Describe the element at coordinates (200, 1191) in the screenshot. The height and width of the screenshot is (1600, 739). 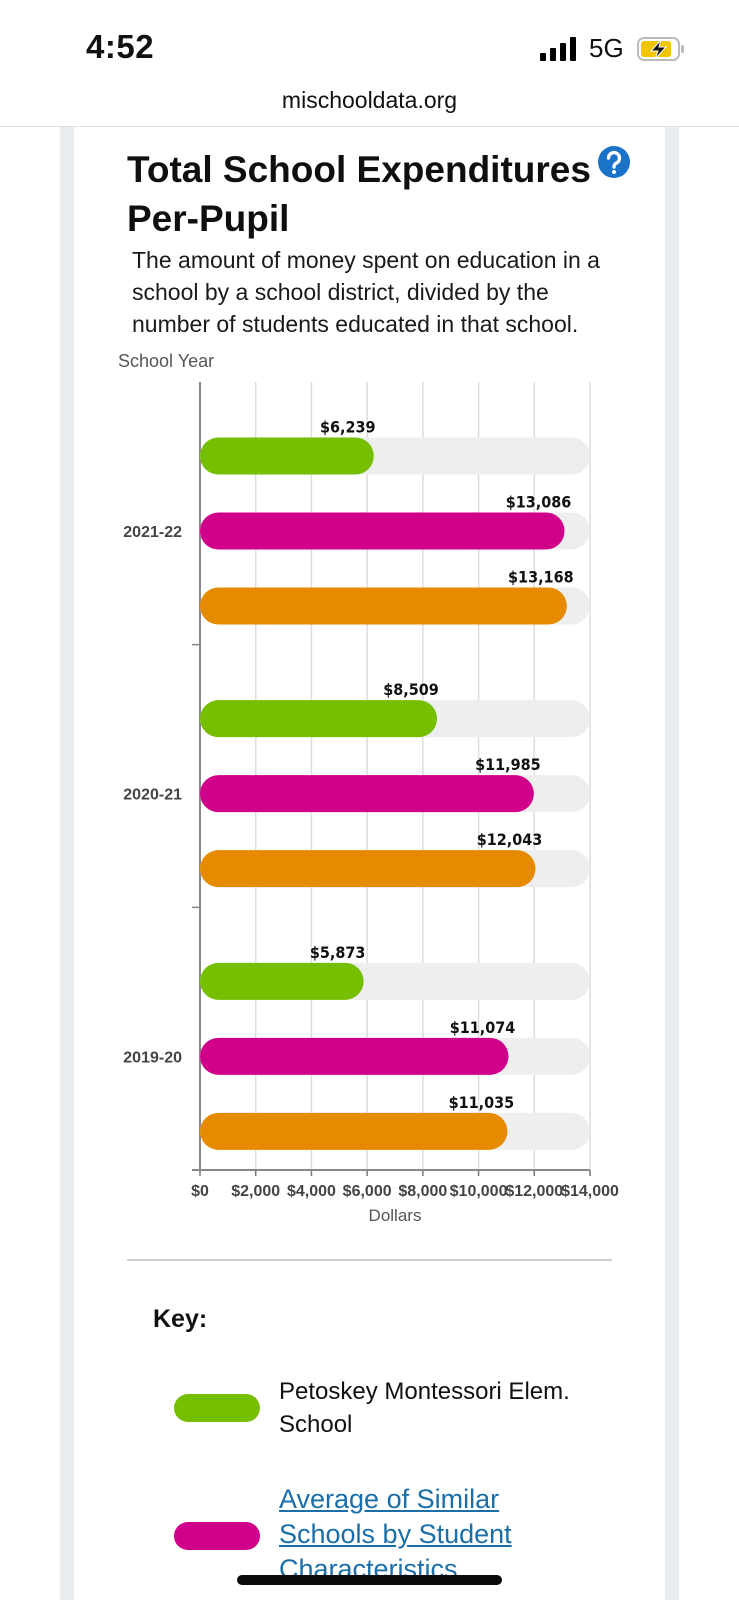
I see `x-tick-label: $0` at that location.